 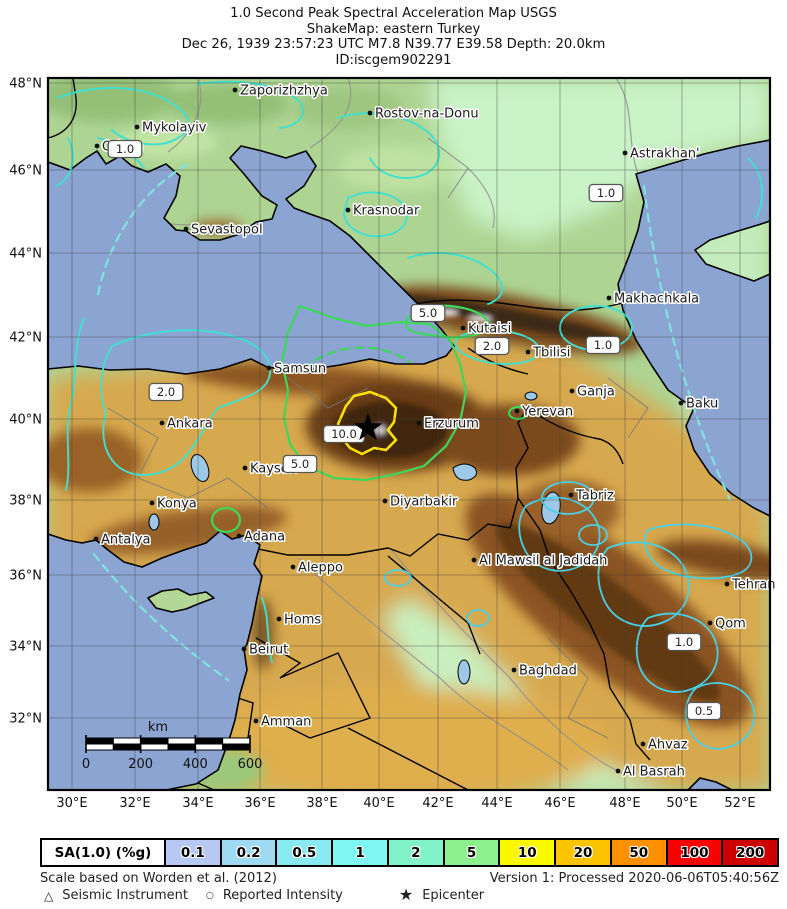 I want to click on city-marker: Al Mawsil al Jadidah, so click(x=540, y=561).